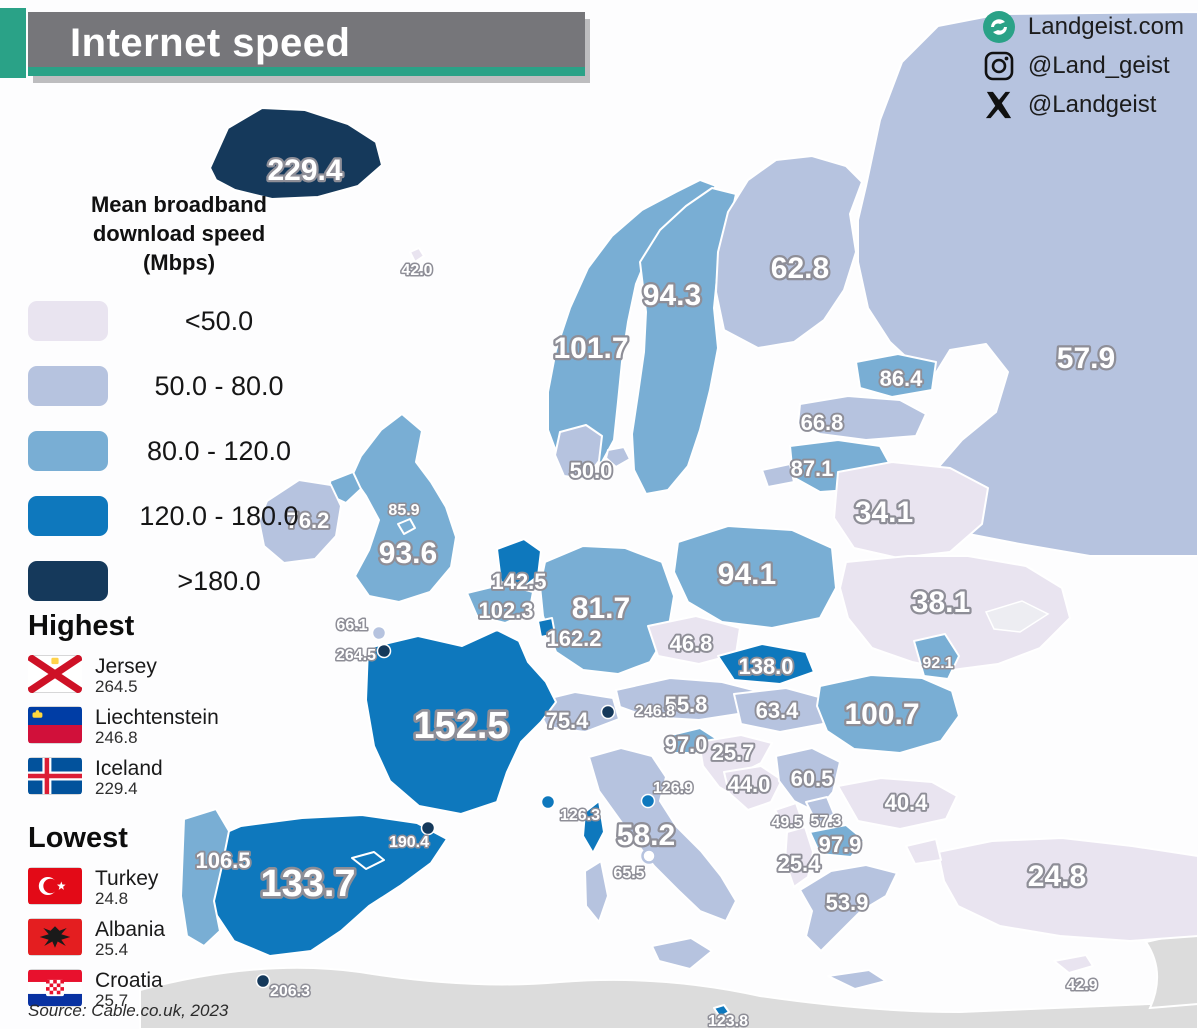 This screenshot has width=1198, height=1029. What do you see at coordinates (116, 737) in the screenshot?
I see `country-value: 246.8` at bounding box center [116, 737].